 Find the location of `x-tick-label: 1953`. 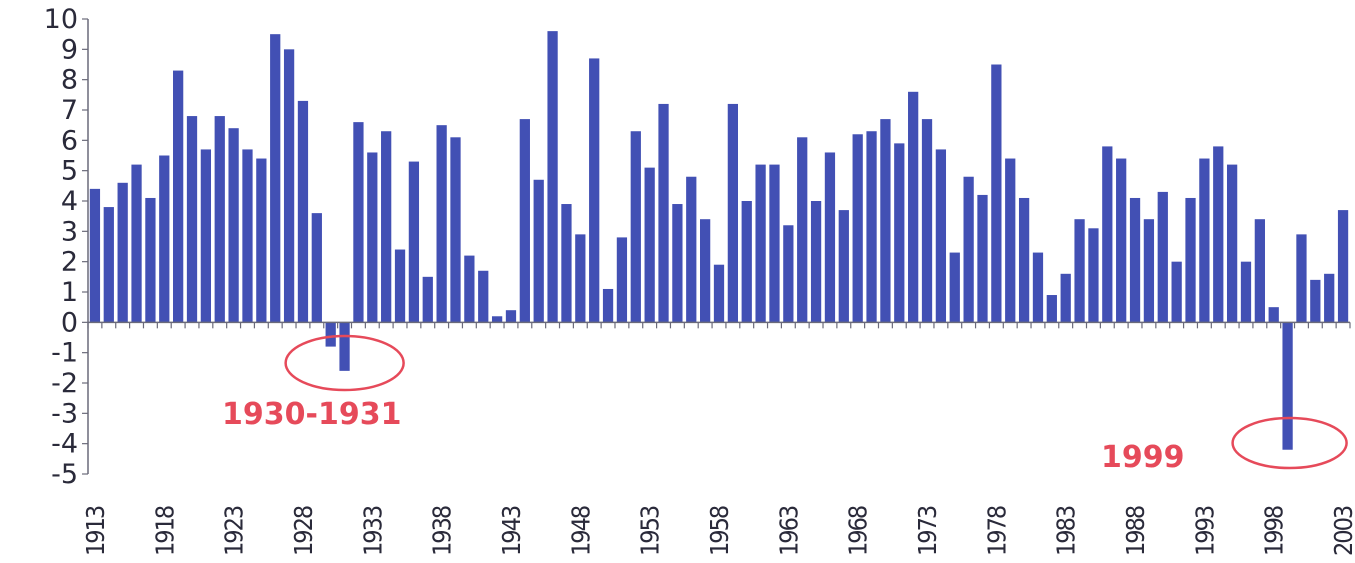

x-tick-label: 1953 is located at coordinates (650, 531).